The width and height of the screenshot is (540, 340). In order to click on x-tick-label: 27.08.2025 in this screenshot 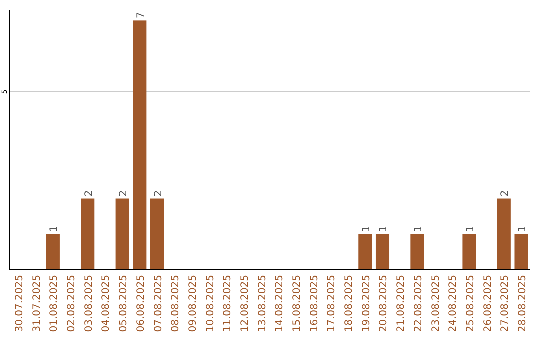, I will do `click(506, 303)`.